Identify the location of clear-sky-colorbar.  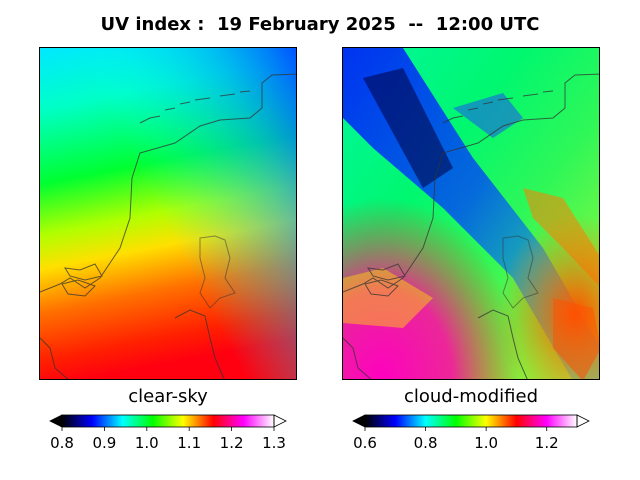
(168, 422).